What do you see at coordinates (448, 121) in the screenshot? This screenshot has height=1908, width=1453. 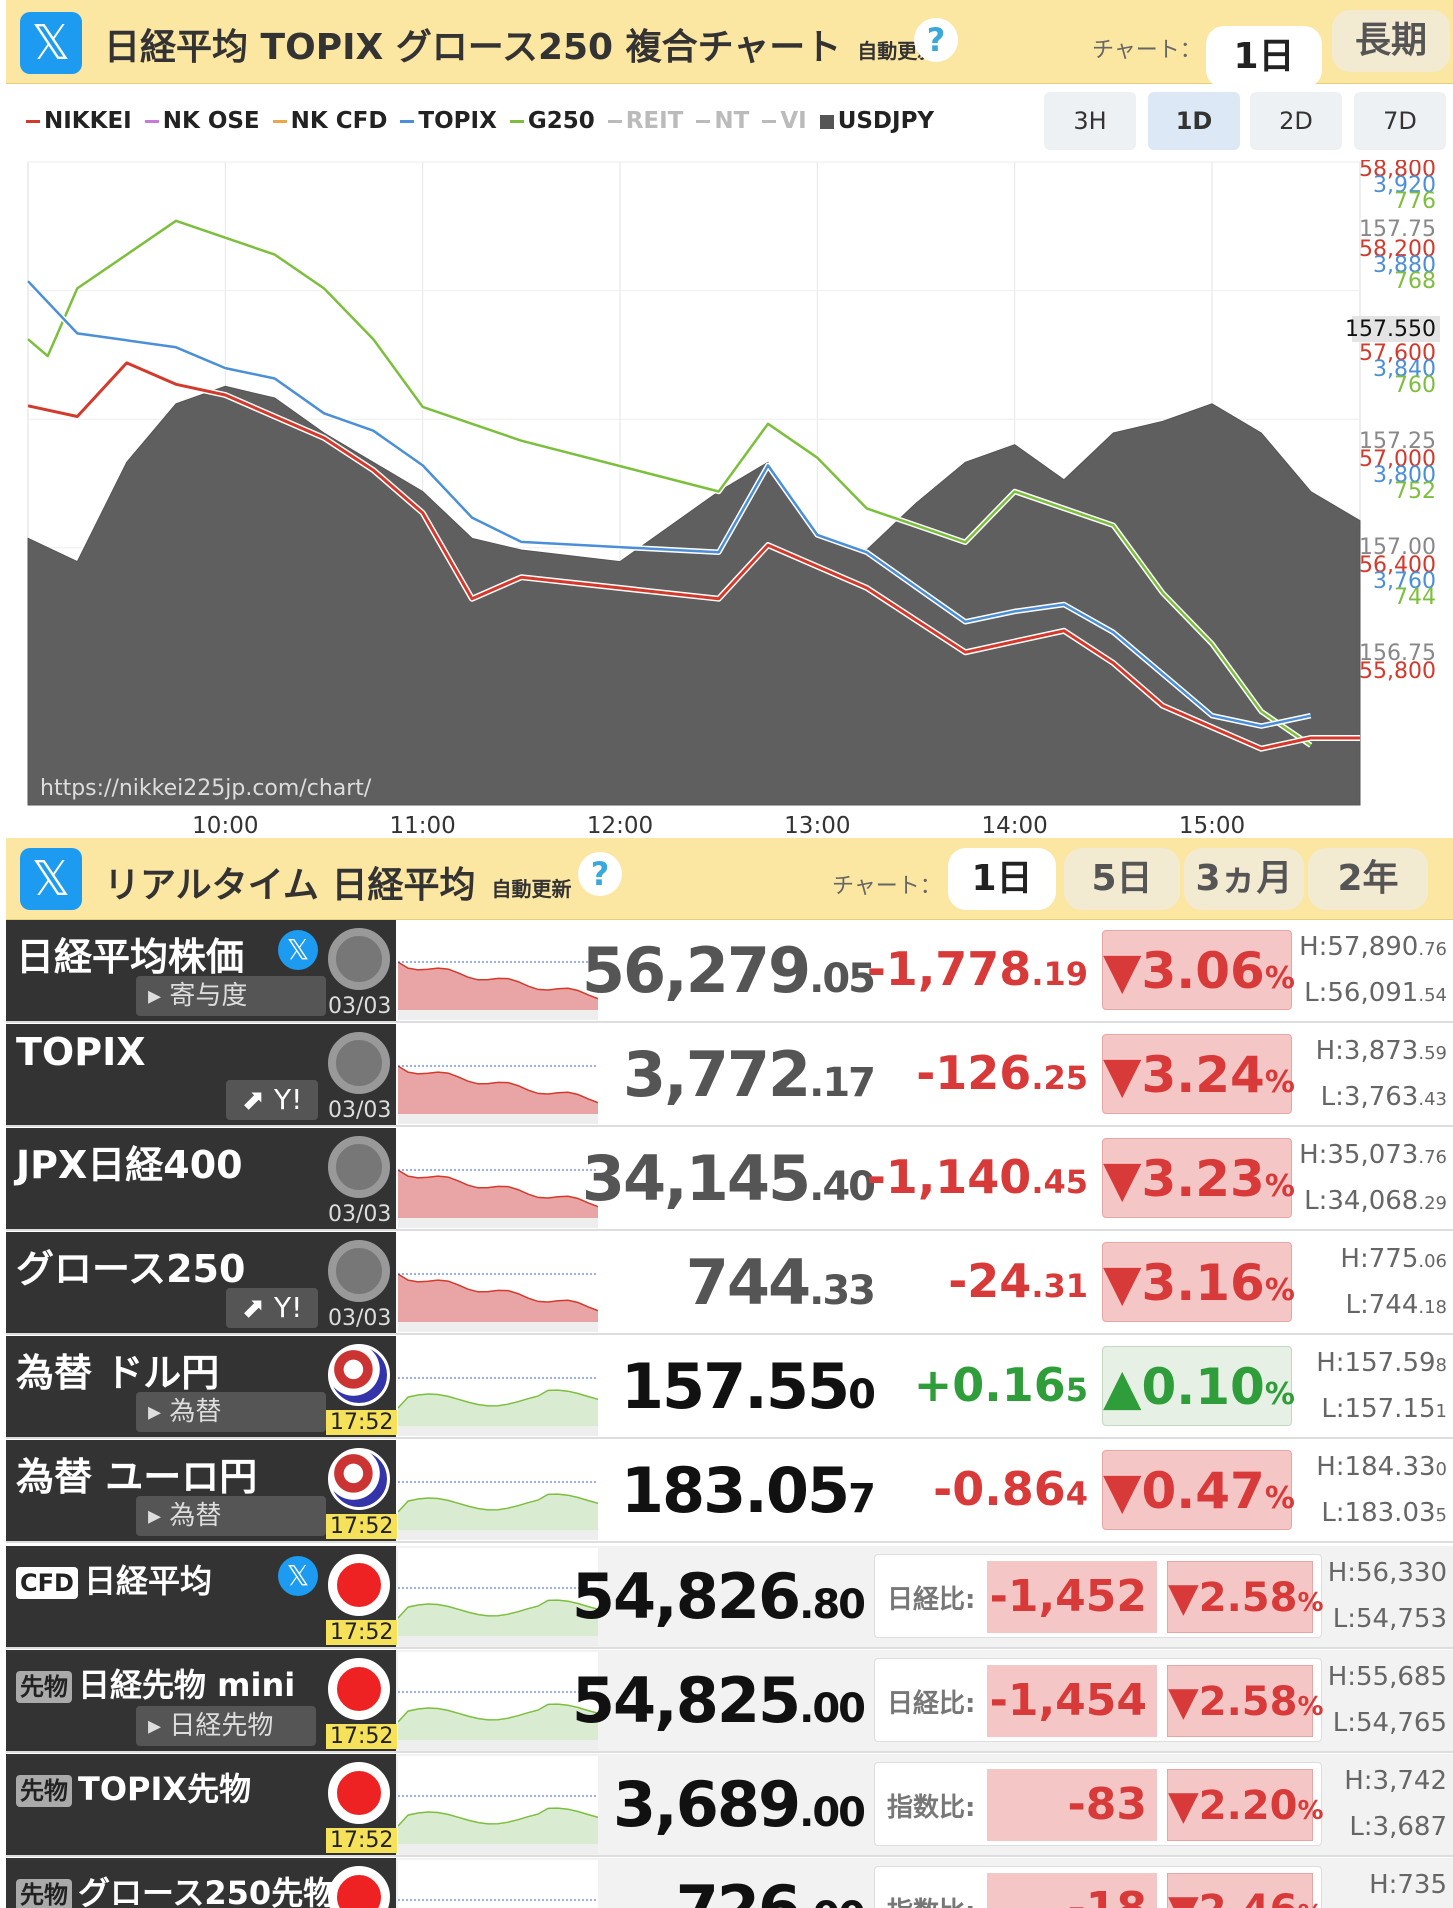 I see `legend-item-topix: TOPIX` at bounding box center [448, 121].